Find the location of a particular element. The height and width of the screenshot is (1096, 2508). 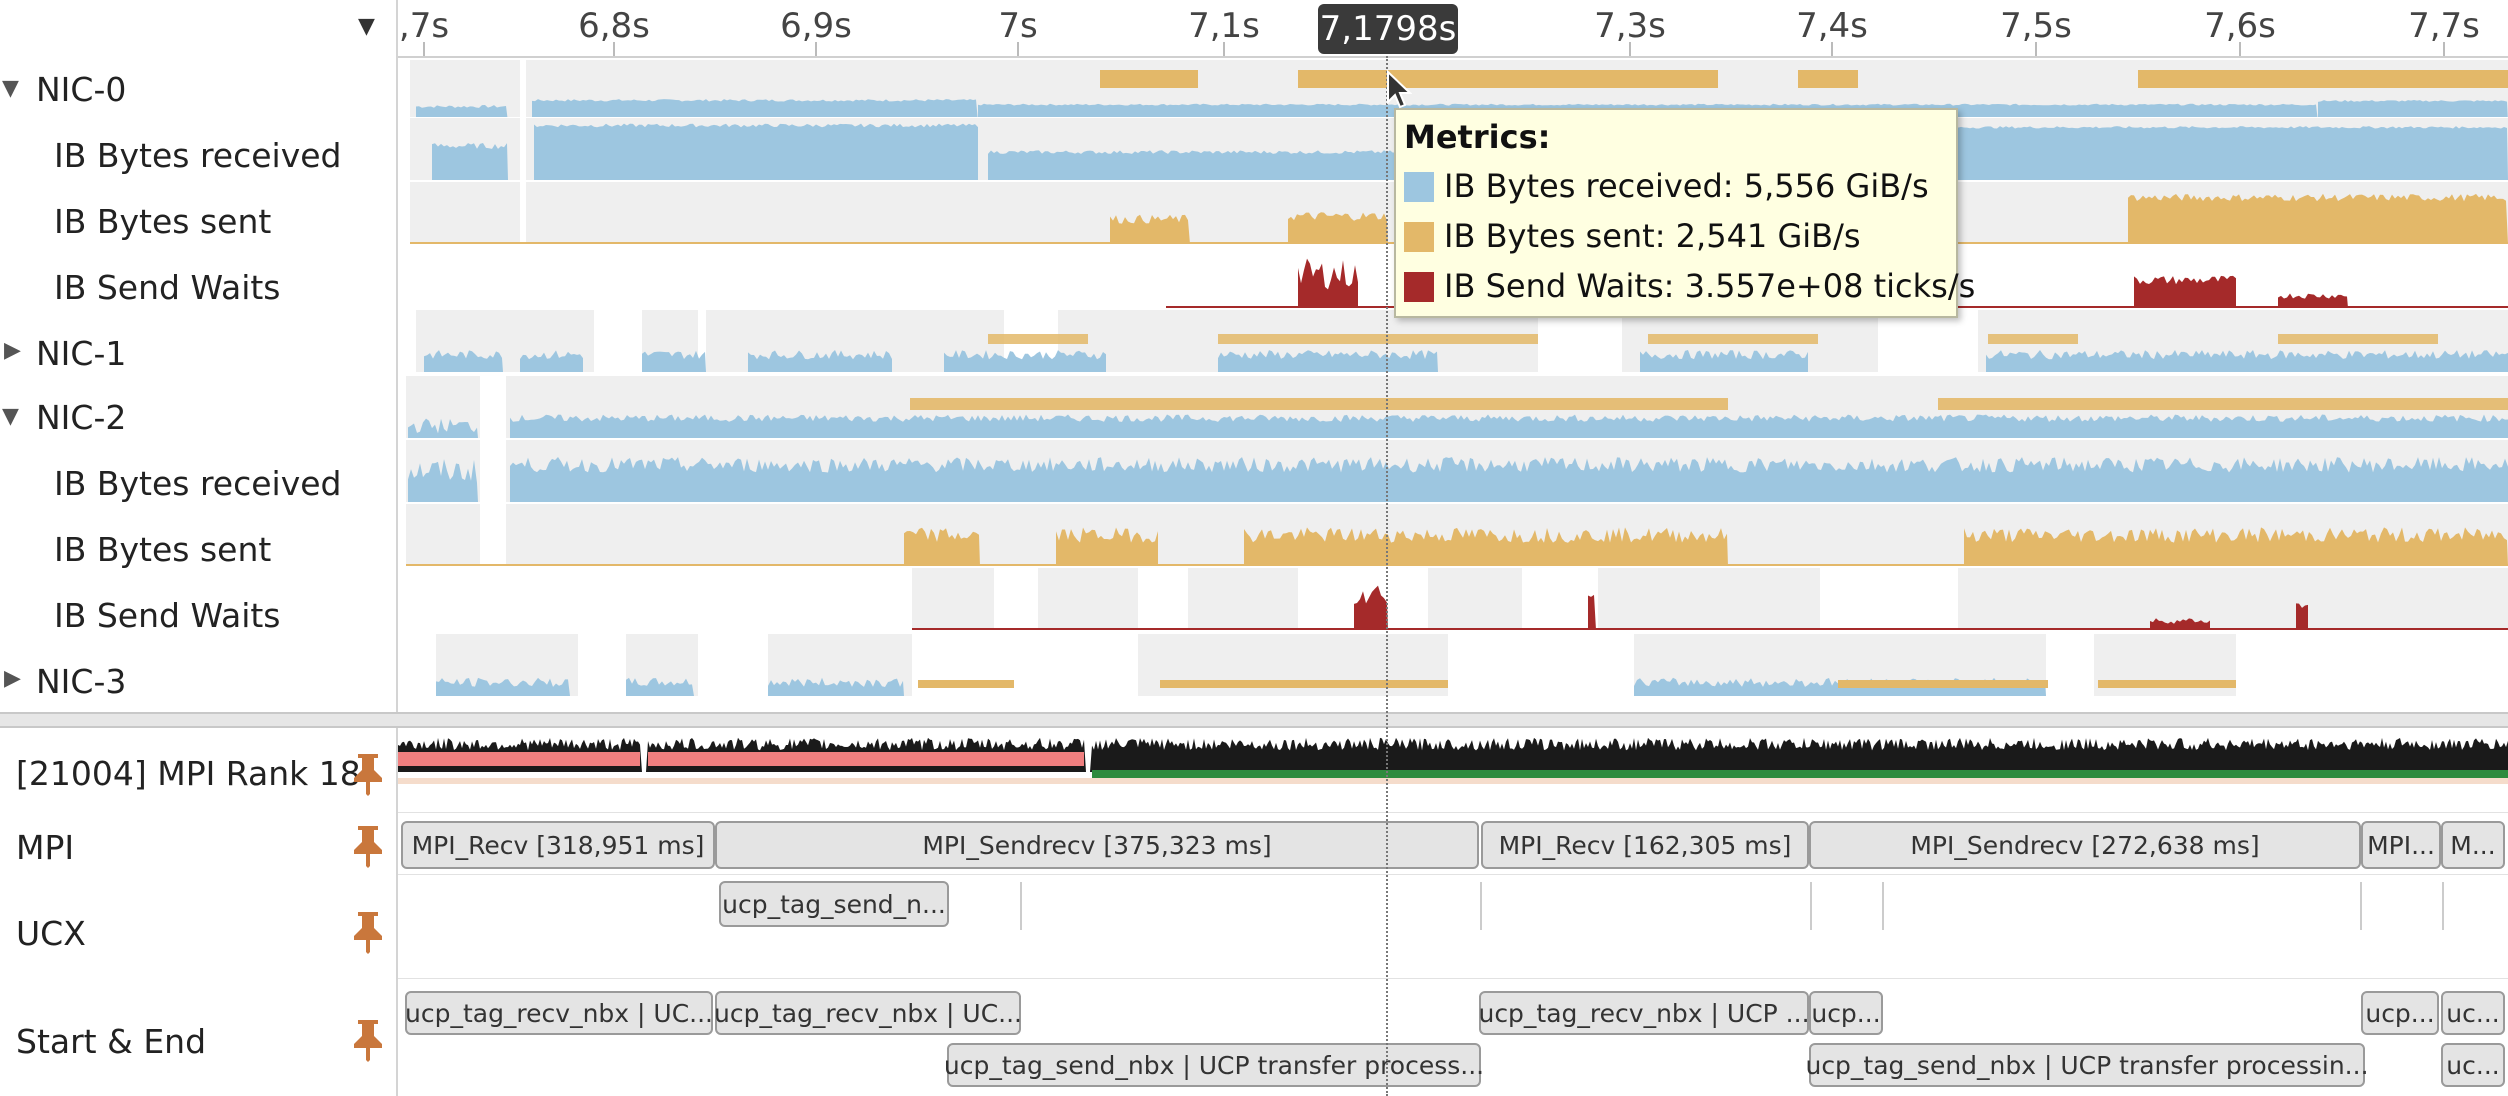

ruler-tick-label: 7,3s is located at coordinates (1630, 26).